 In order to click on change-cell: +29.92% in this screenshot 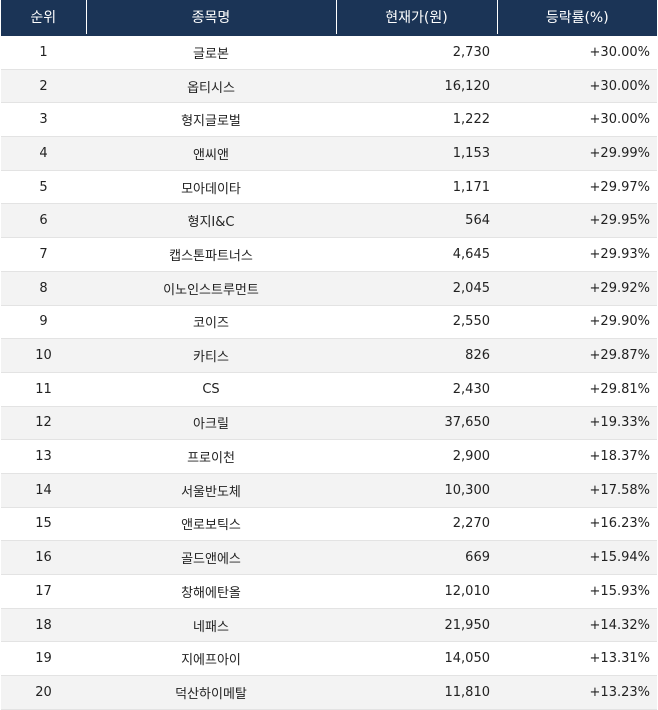, I will do `click(577, 288)`.